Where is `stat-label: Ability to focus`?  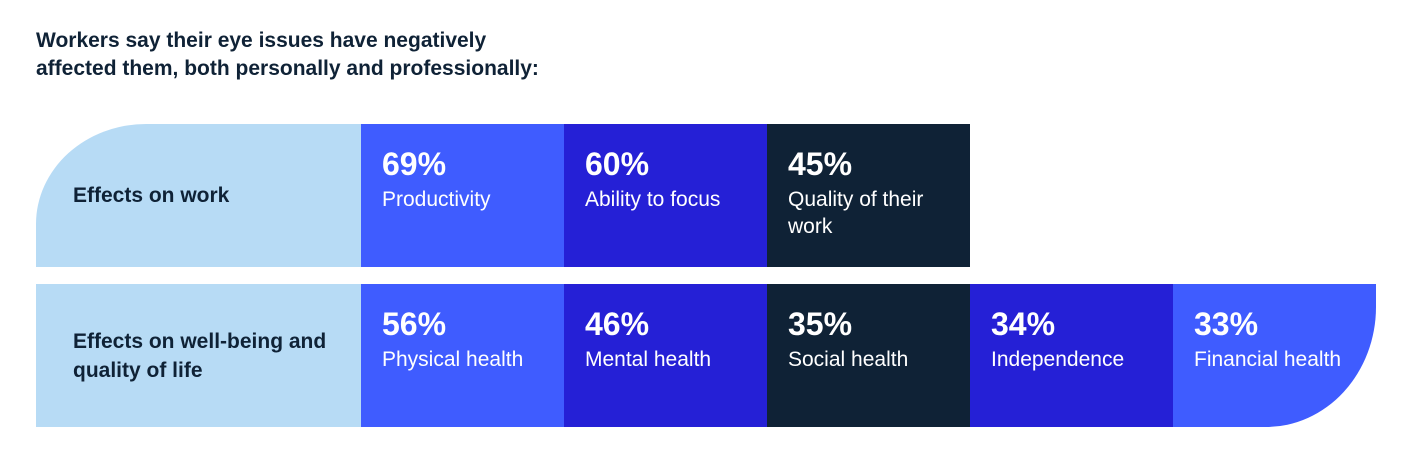
stat-label: Ability to focus is located at coordinates (653, 199).